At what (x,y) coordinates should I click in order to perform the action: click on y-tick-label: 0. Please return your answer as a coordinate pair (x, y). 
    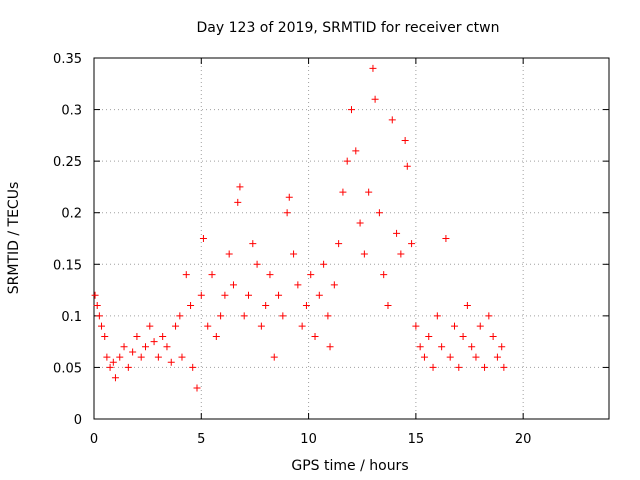
    Looking at the image, I should click on (78, 420).